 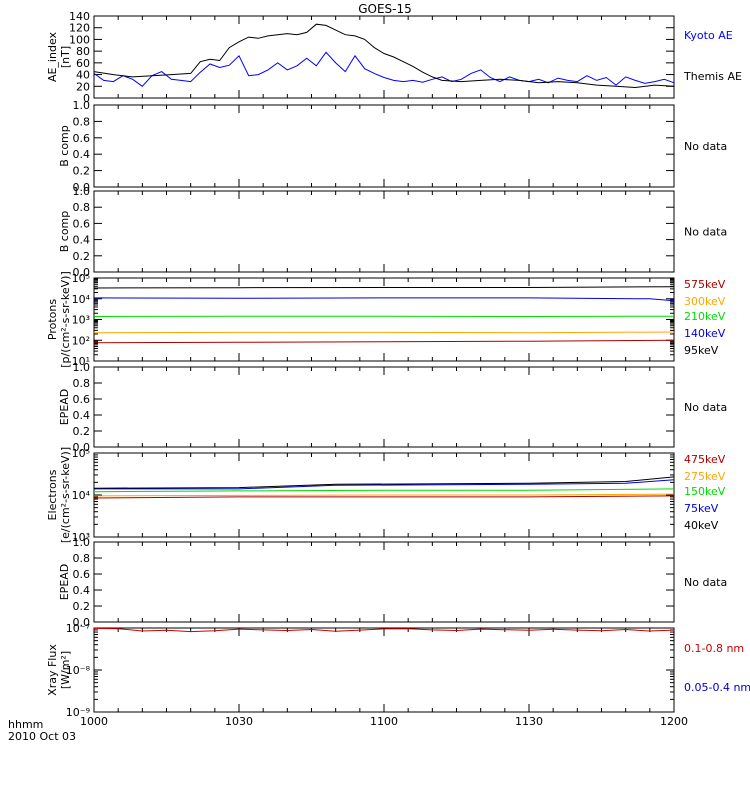 I want to click on legend-entry: 0.05-0.4 nm, so click(x=717, y=687).